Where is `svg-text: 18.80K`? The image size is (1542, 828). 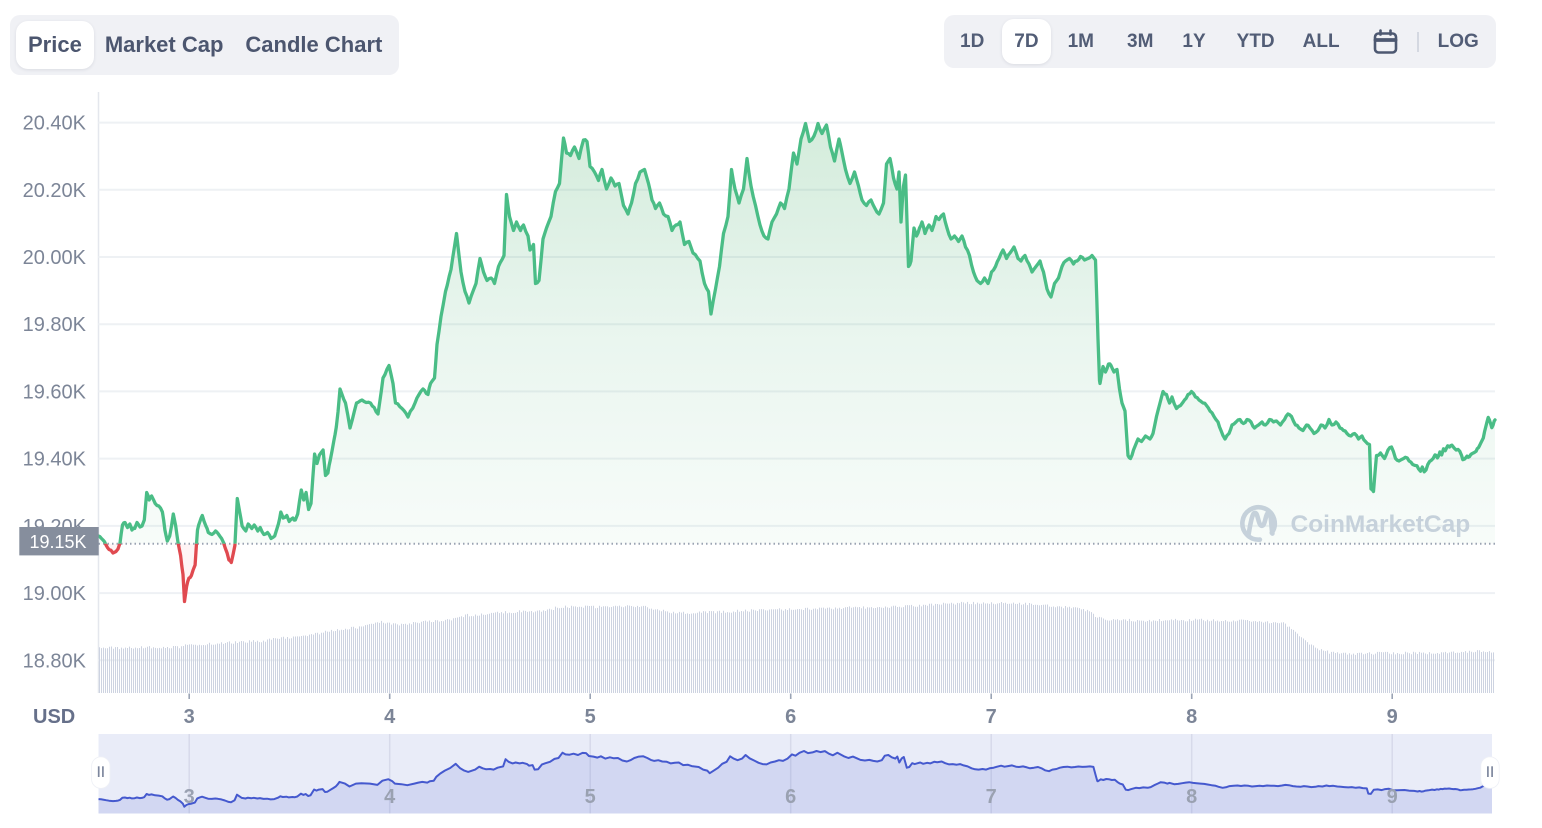
svg-text: 18.80K is located at coordinates (55, 661).